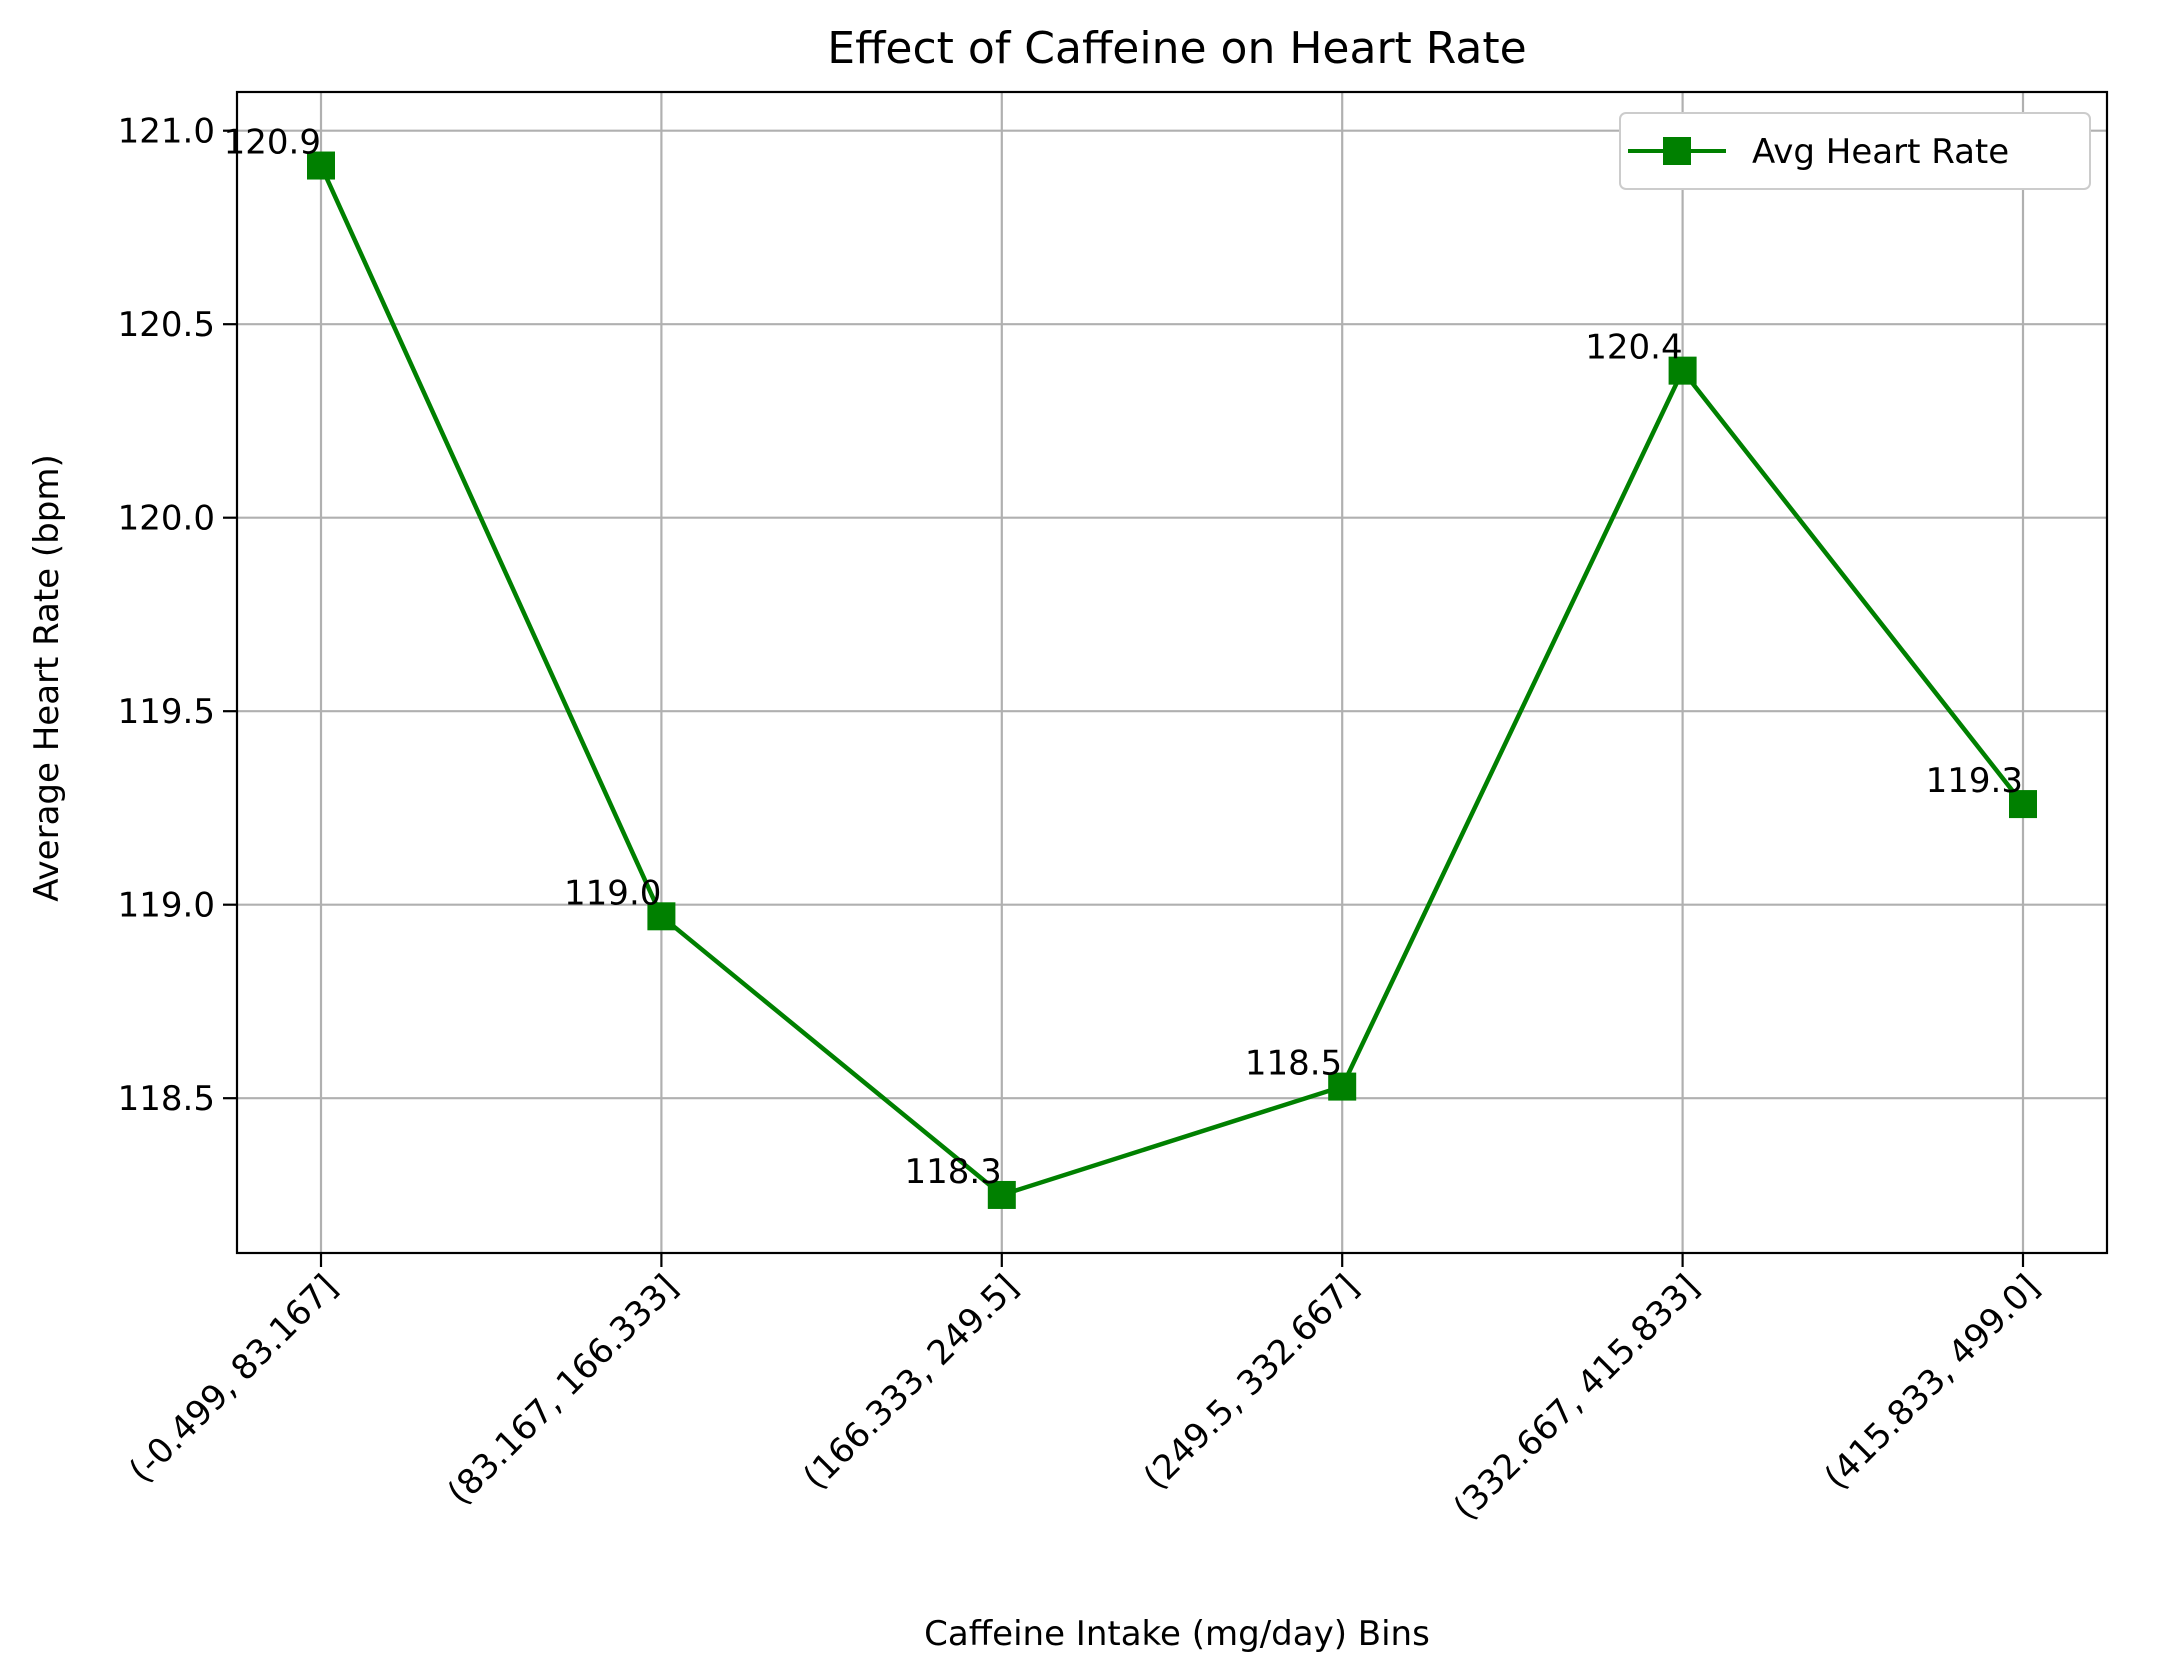  Describe the element at coordinates (272, 143) in the screenshot. I see `data-label: 120.9` at that location.